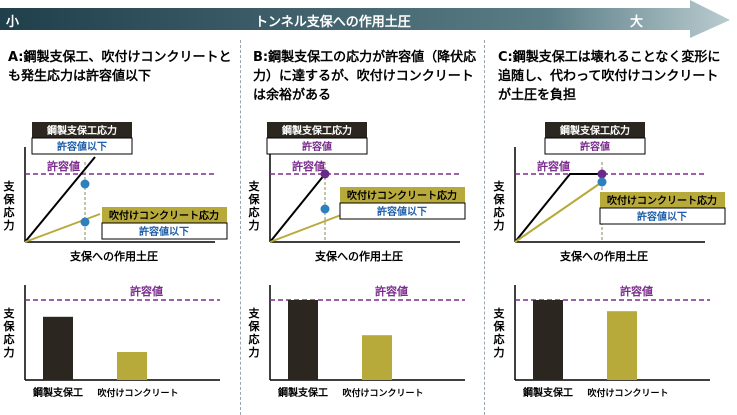  I want to click on pressure-arrow: 小 トンネル支保への作用土圧 大, so click(368, 20).